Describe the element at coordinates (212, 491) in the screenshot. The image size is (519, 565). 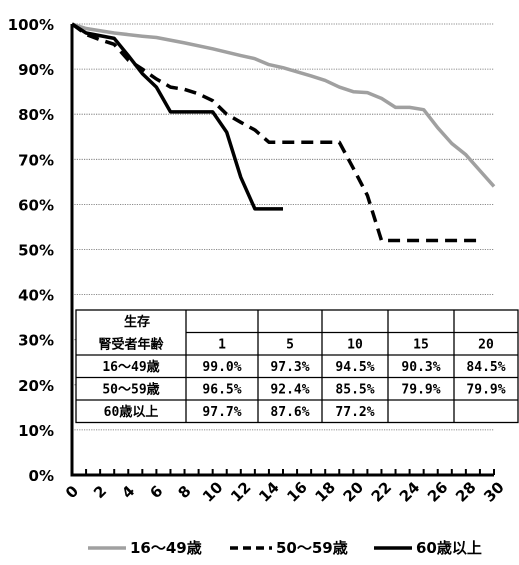
I see `x-tick-label: 10` at that location.